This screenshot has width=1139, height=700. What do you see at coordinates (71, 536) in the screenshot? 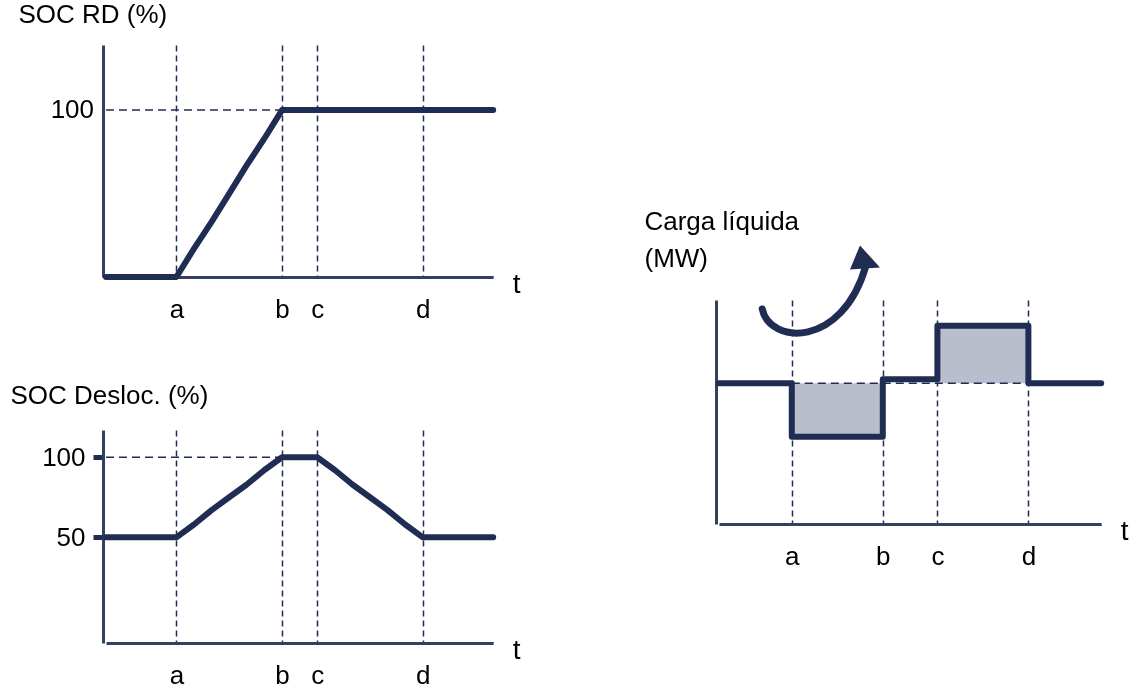
I see `y-tick-label: 50` at bounding box center [71, 536].